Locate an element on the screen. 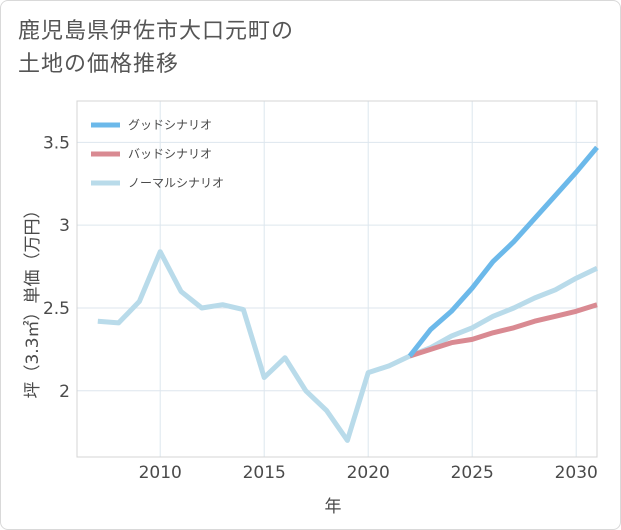 The width and height of the screenshot is (621, 530). title-line-1: 鹿児島県伊佐市大口元町の is located at coordinates (156, 31).